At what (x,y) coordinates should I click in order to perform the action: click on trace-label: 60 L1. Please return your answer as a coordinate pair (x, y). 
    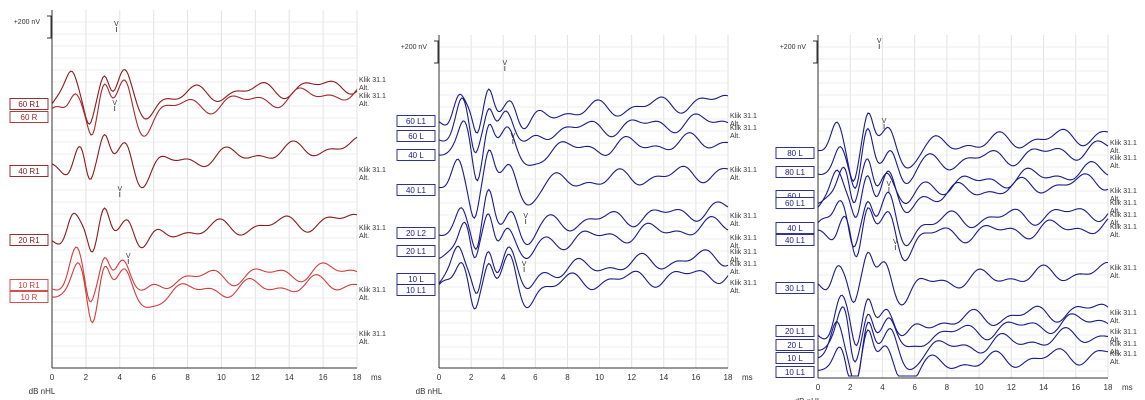
    Looking at the image, I should click on (795, 203).